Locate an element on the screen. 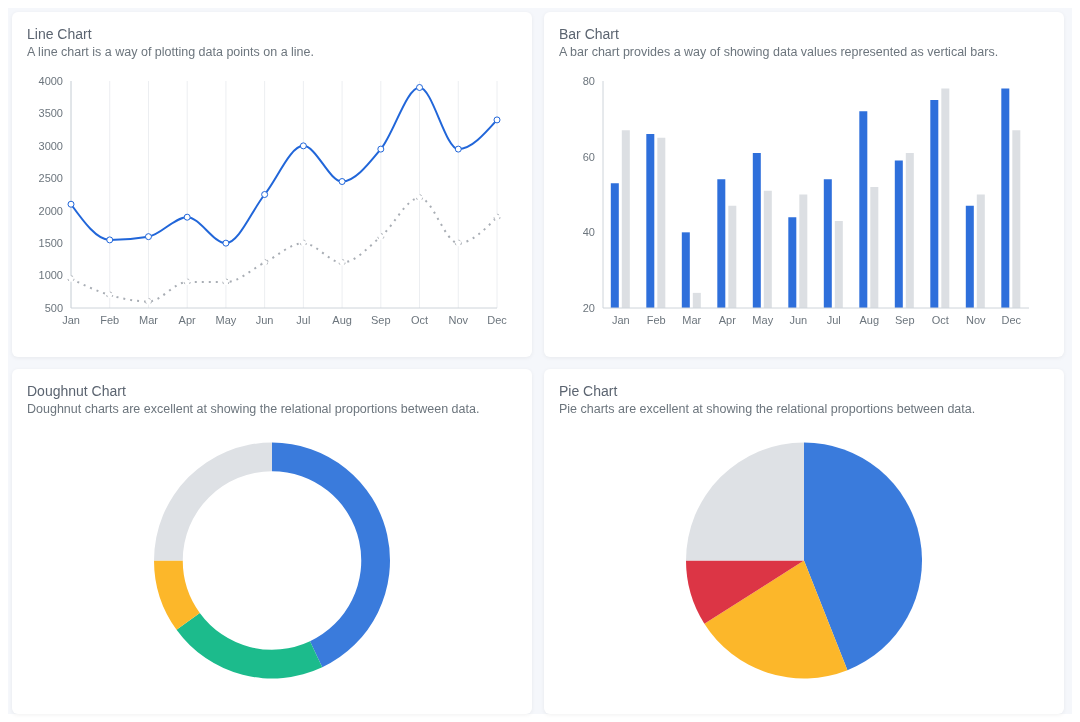  chart-subtitle: A line chart is a way of plotting data points on a line. is located at coordinates (171, 52).